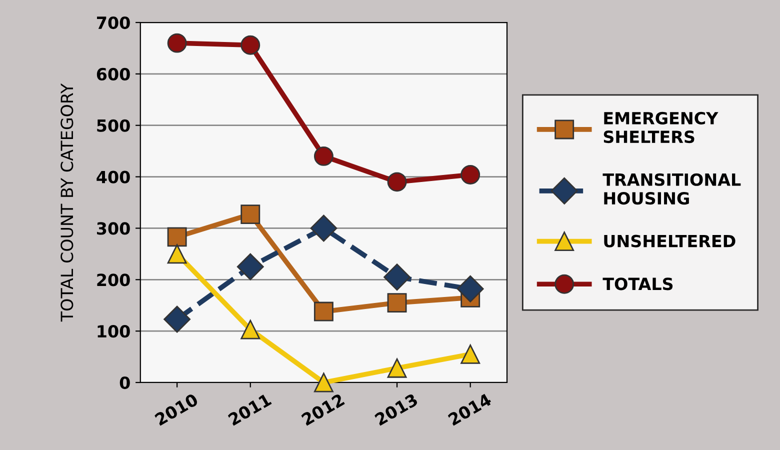  Describe the element at coordinates (114, 331) in the screenshot. I see `y-tick-label: 100` at that location.